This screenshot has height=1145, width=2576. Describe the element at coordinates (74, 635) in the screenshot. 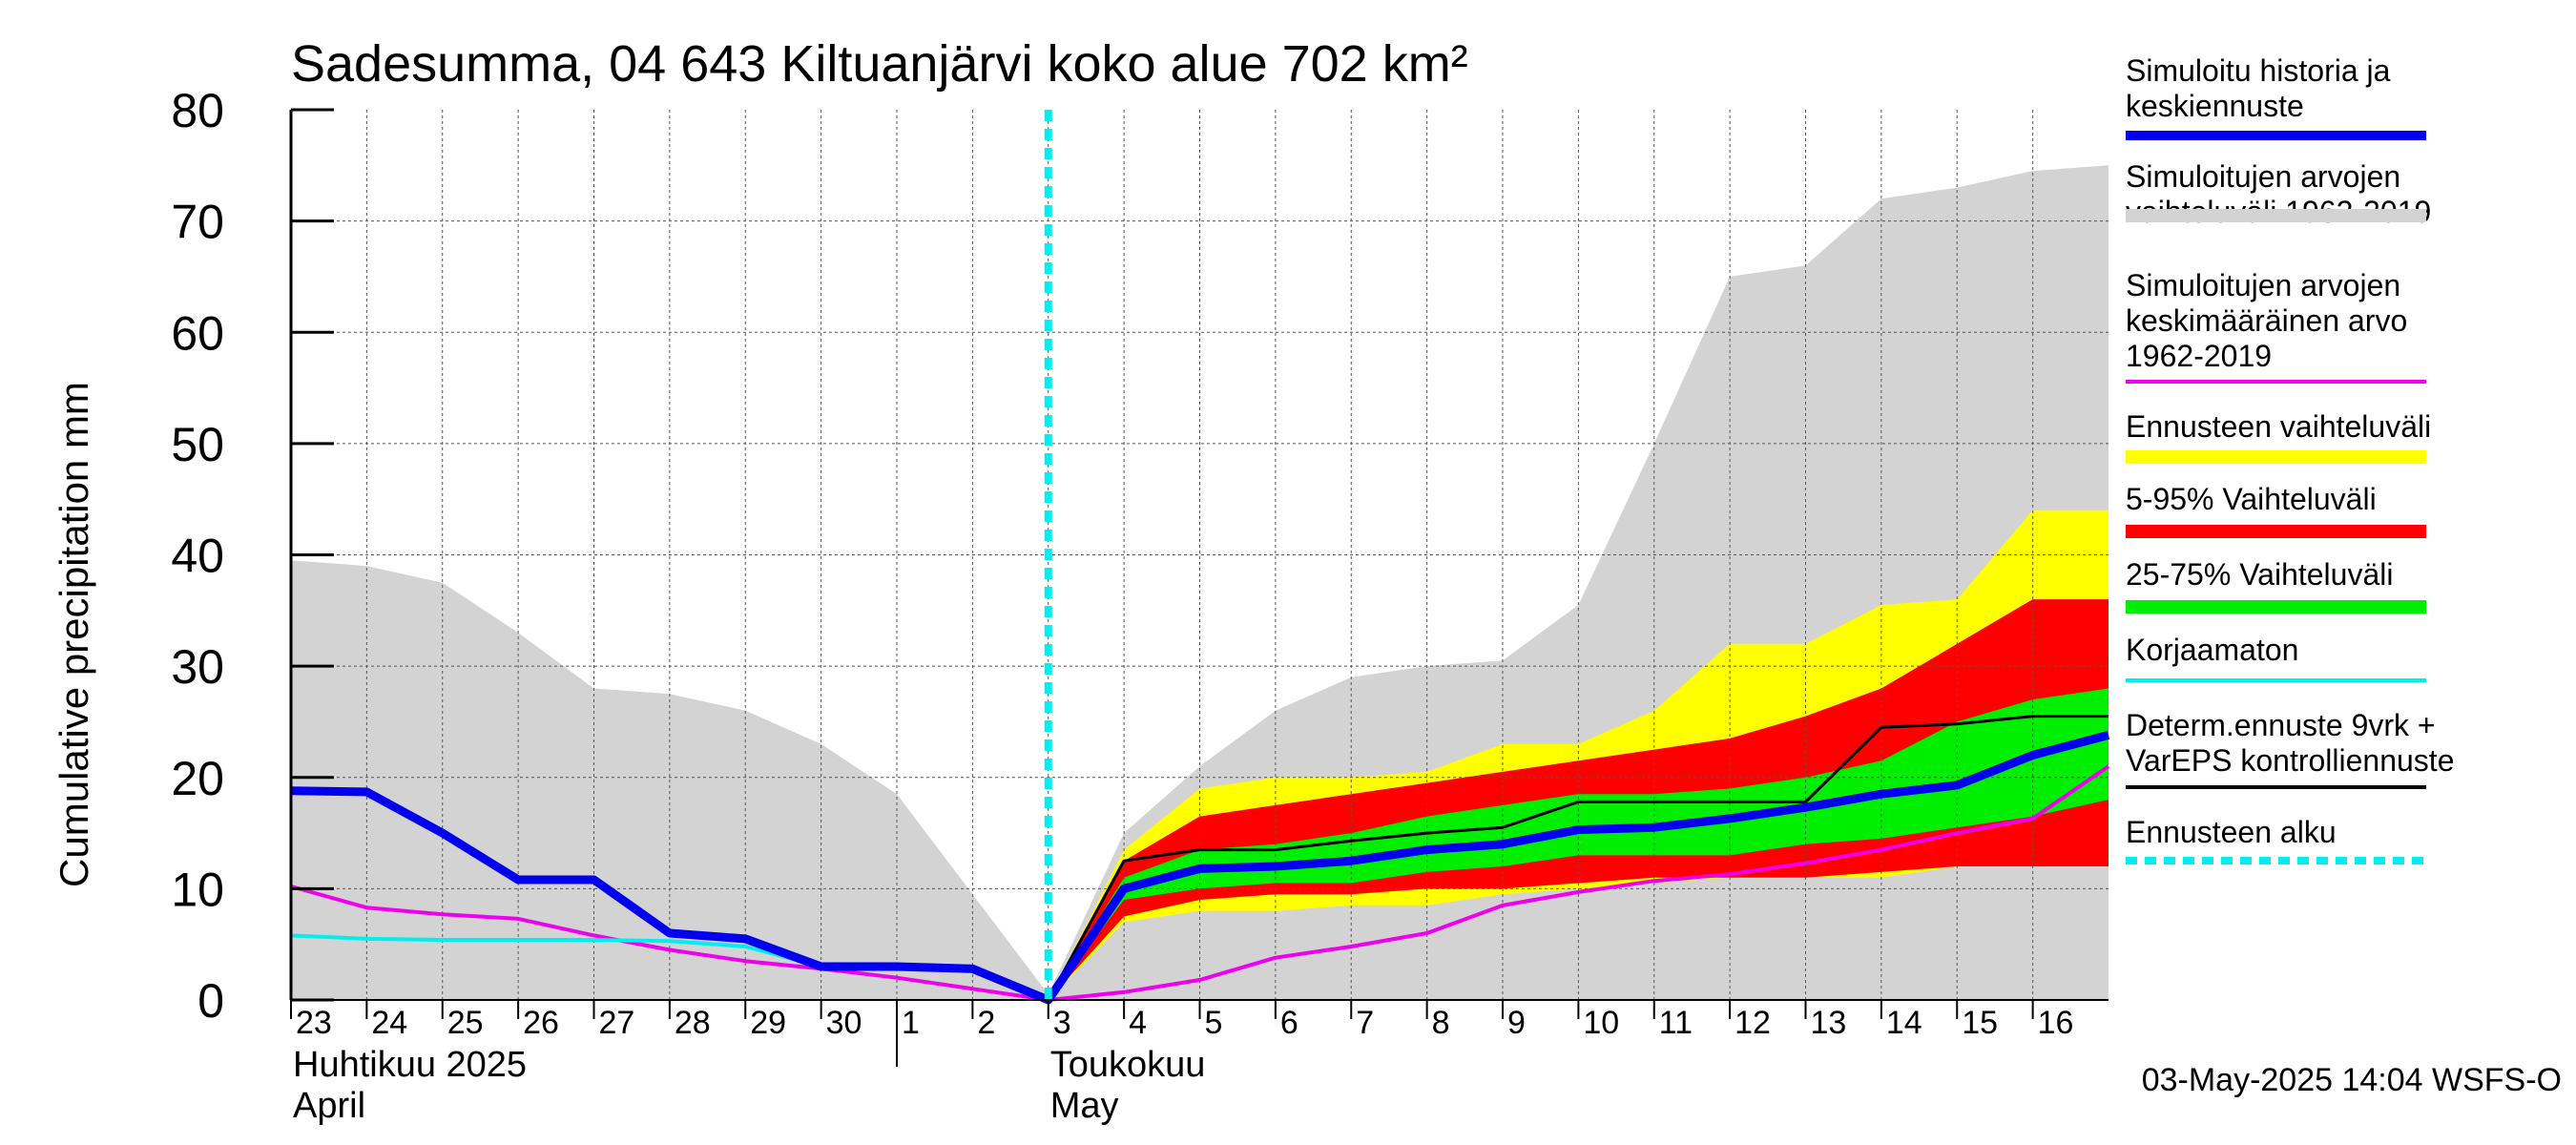

I see `y-axis-label: Cumulative precipitation mm` at that location.